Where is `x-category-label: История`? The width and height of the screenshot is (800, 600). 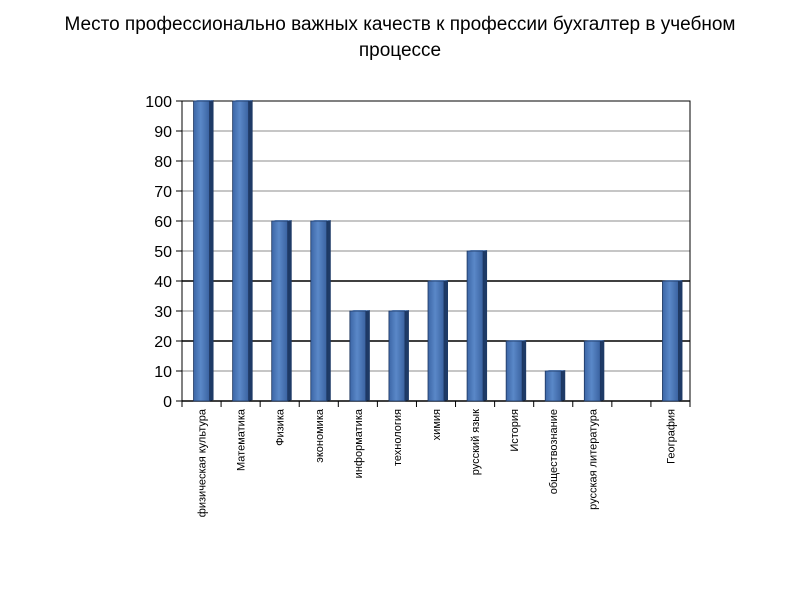 x-category-label: История is located at coordinates (515, 430).